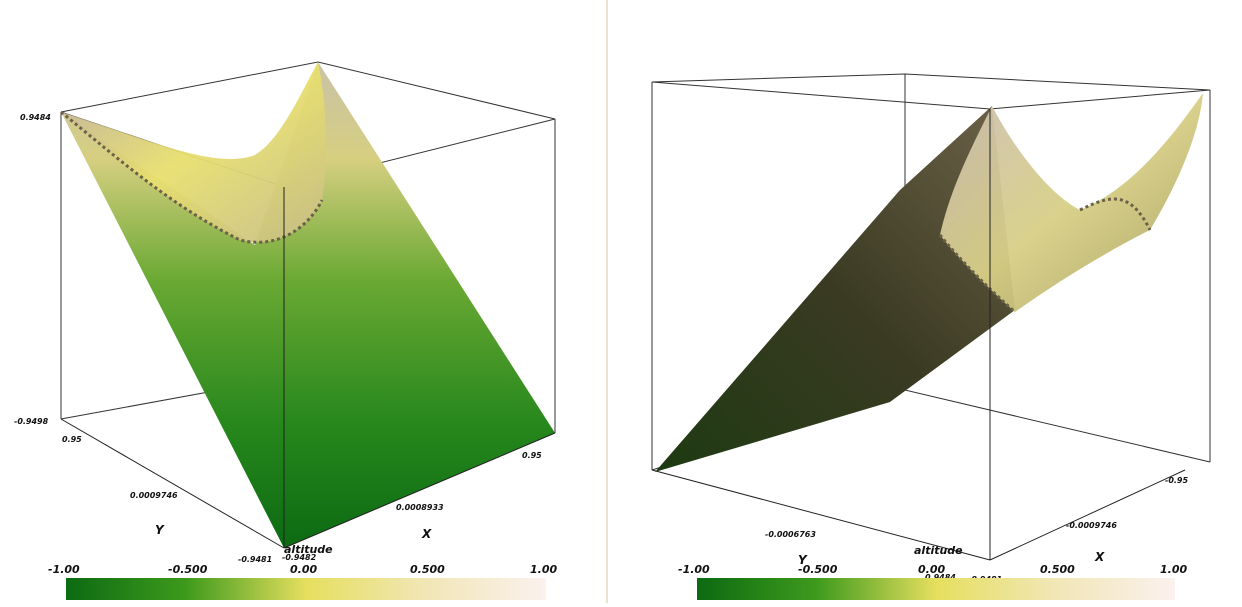  Describe the element at coordinates (803, 560) in the screenshot. I see `right-y-axis-label: Y` at that location.